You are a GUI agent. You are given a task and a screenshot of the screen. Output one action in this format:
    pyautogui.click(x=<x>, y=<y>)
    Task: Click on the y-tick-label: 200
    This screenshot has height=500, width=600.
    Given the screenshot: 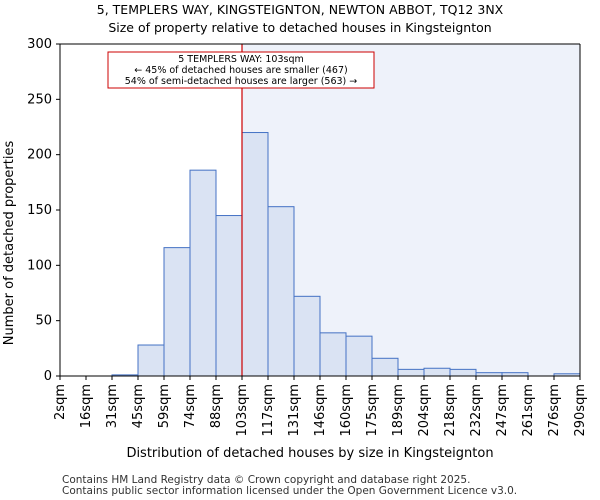 What is the action you would take?
    pyautogui.click(x=39, y=155)
    